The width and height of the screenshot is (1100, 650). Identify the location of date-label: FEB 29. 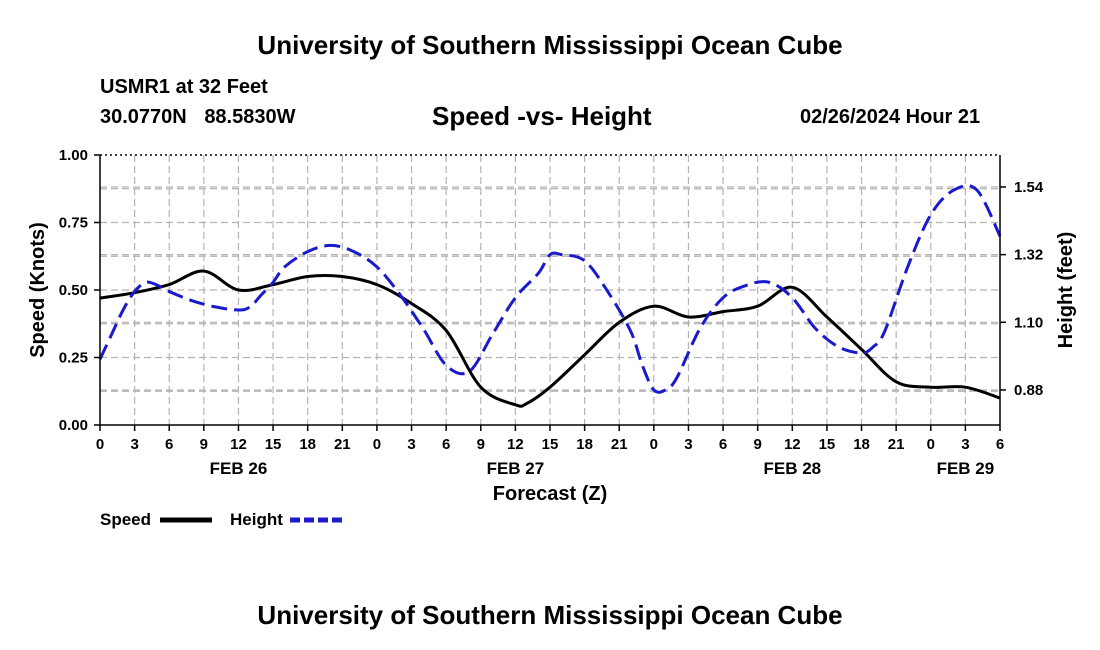
(966, 468).